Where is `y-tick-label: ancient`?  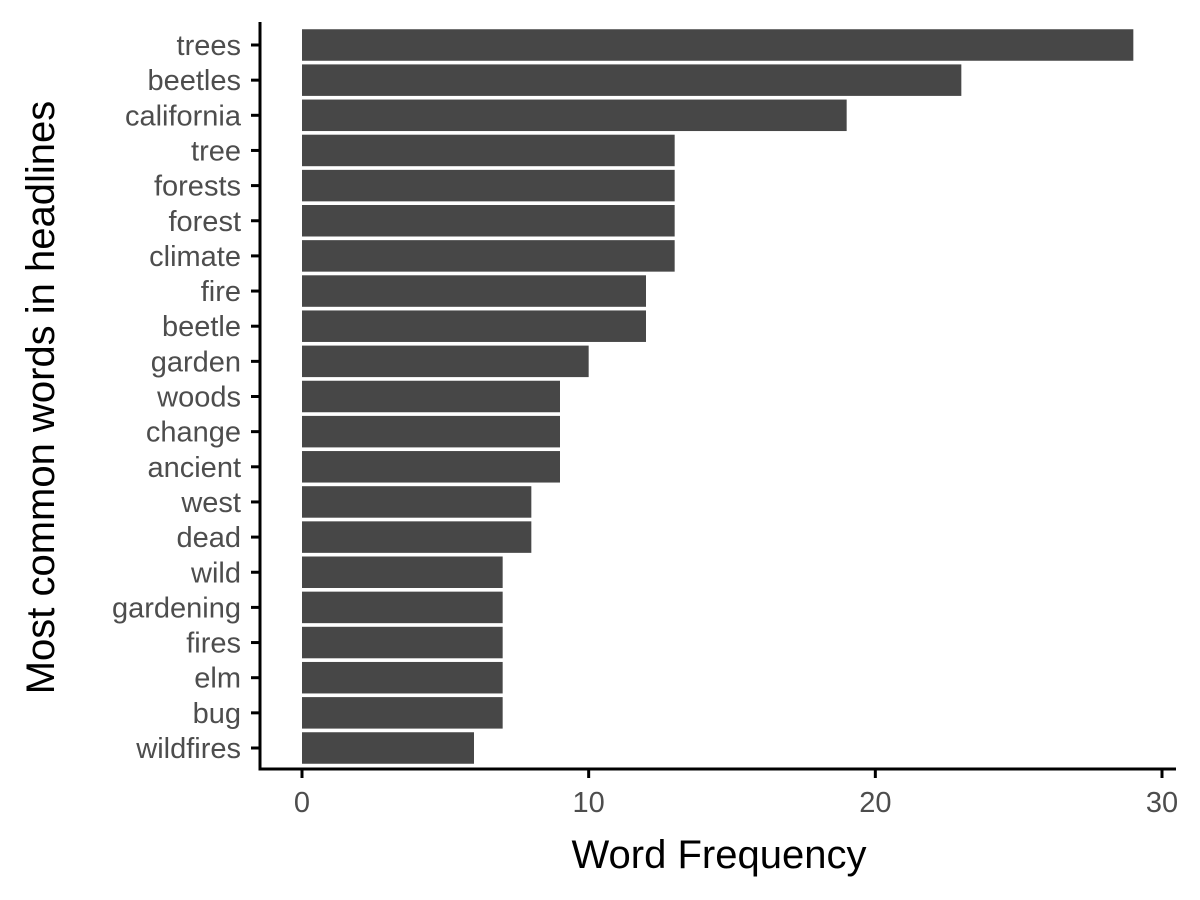
y-tick-label: ancient is located at coordinates (194, 468).